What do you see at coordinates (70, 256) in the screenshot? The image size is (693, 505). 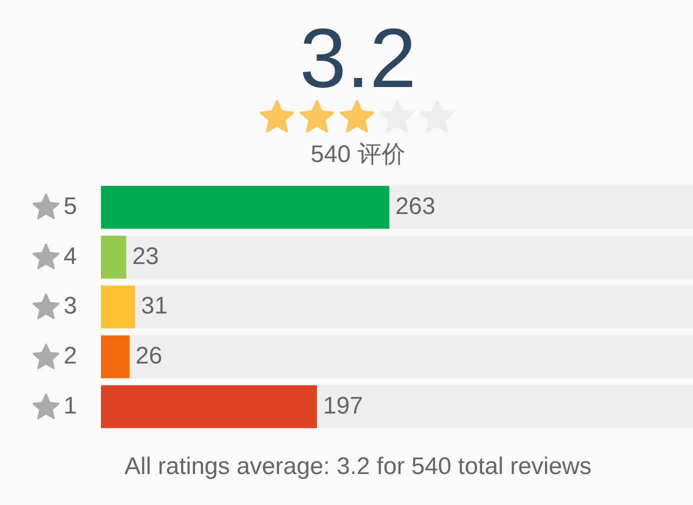 I see `y-tick-label: 4` at bounding box center [70, 256].